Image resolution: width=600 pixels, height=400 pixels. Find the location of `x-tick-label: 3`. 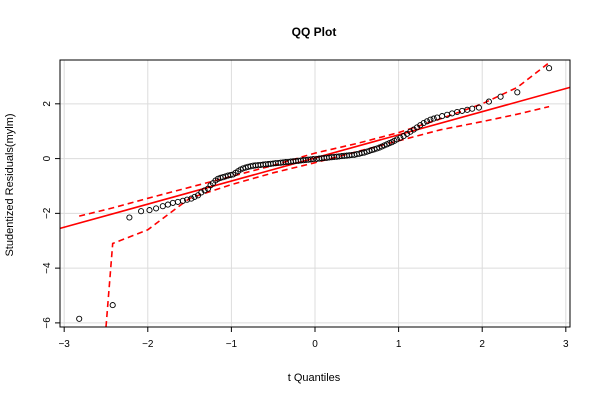

x-tick-label: 3 is located at coordinates (566, 344).